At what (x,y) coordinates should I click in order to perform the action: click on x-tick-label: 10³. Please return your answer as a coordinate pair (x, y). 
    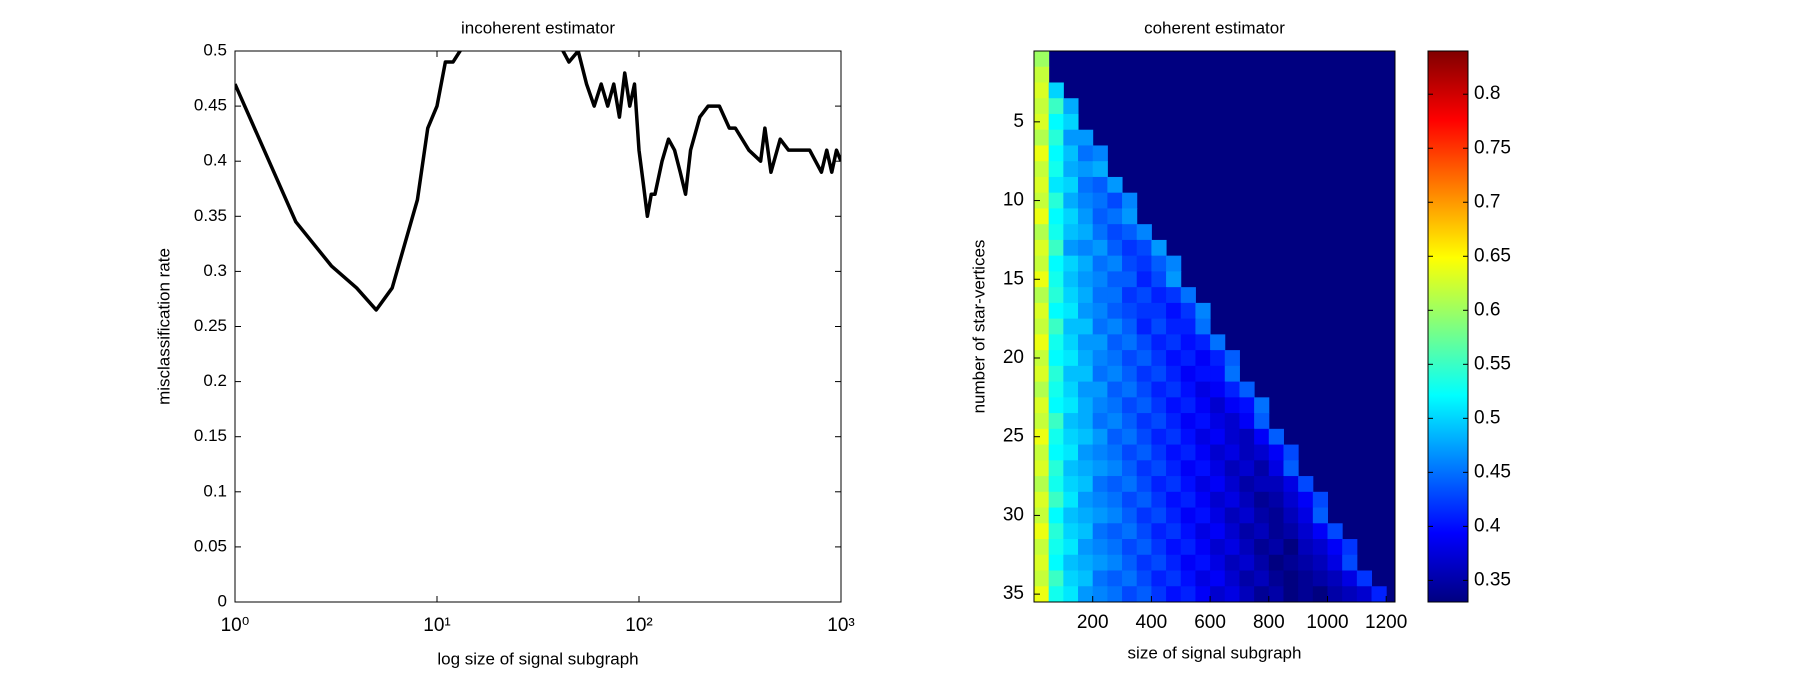
    Looking at the image, I should click on (840, 625).